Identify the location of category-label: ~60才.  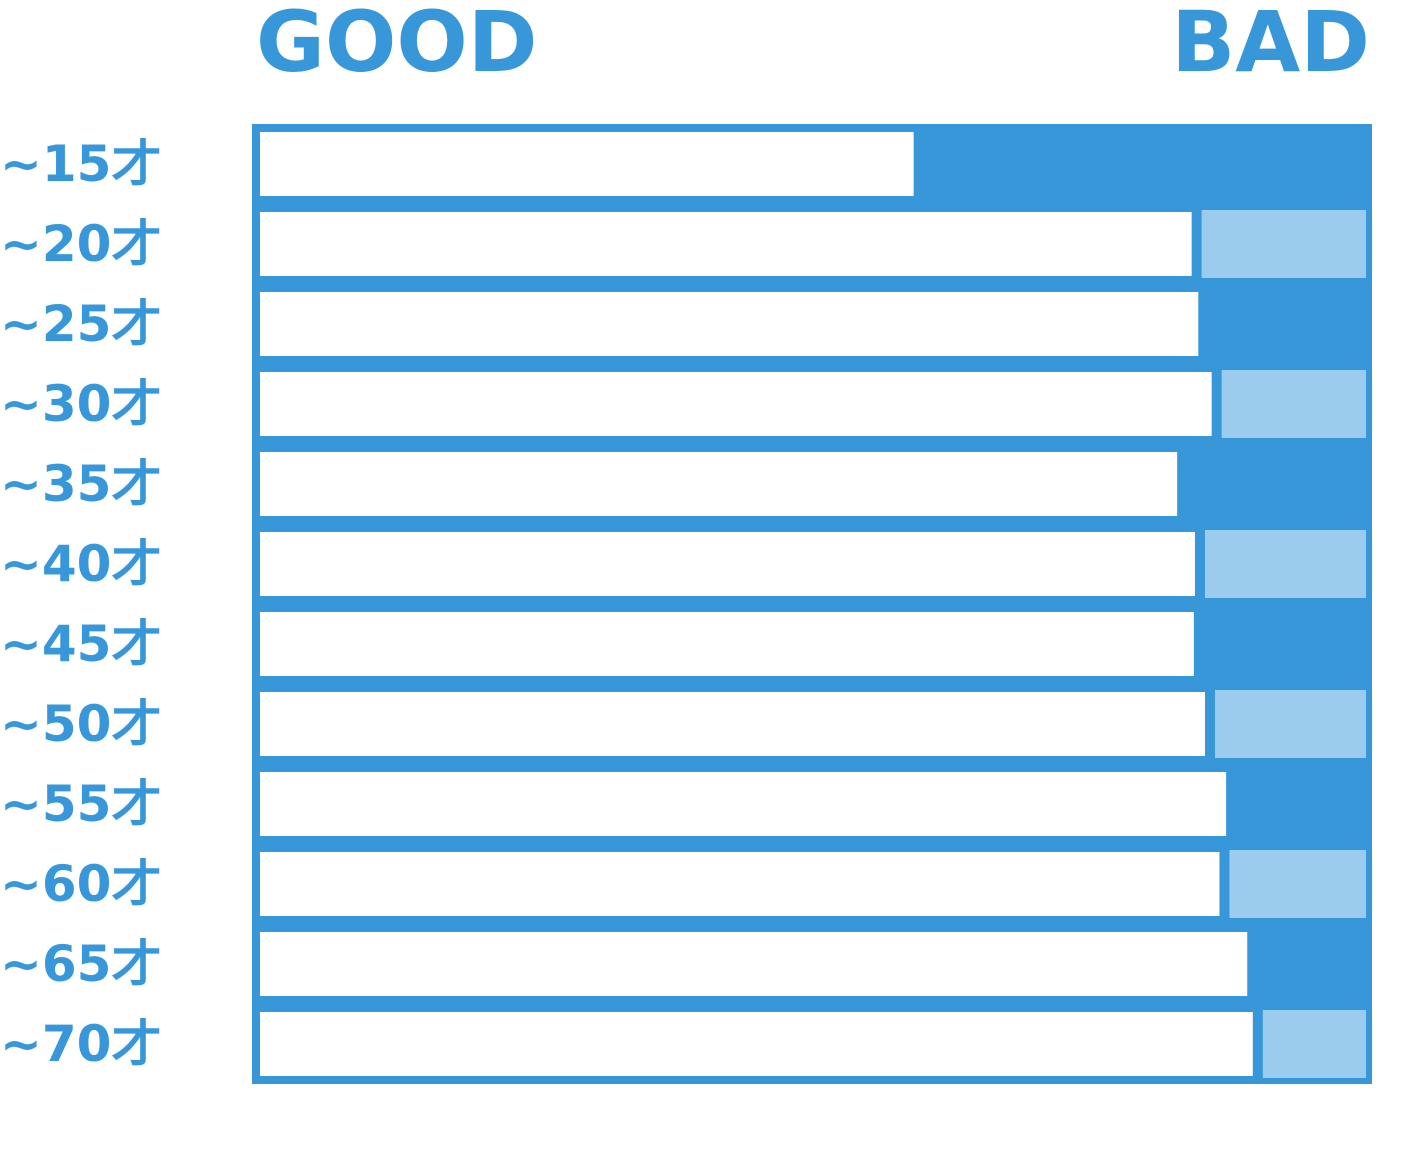
(80, 884).